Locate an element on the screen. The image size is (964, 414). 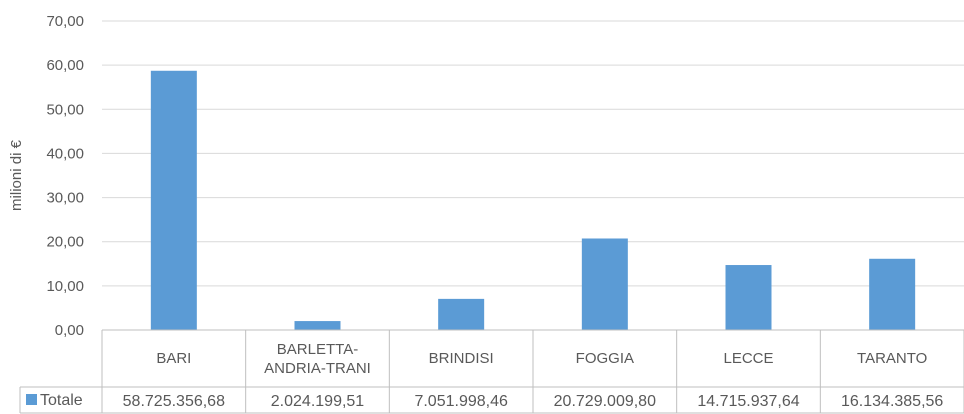
x-tick-label: BARI is located at coordinates (173, 358).